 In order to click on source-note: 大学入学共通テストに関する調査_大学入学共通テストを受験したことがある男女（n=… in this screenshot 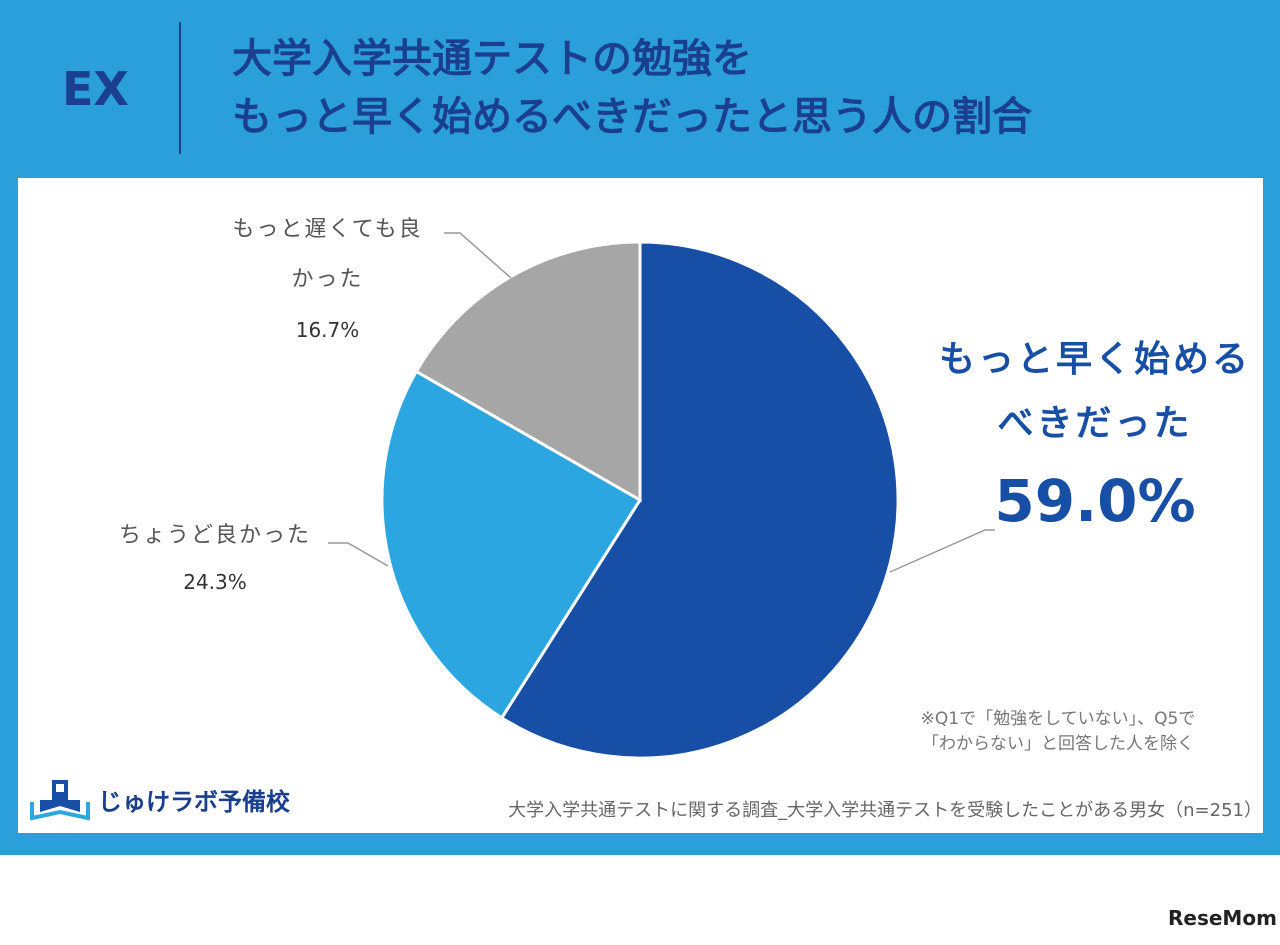, I will do `click(885, 810)`.